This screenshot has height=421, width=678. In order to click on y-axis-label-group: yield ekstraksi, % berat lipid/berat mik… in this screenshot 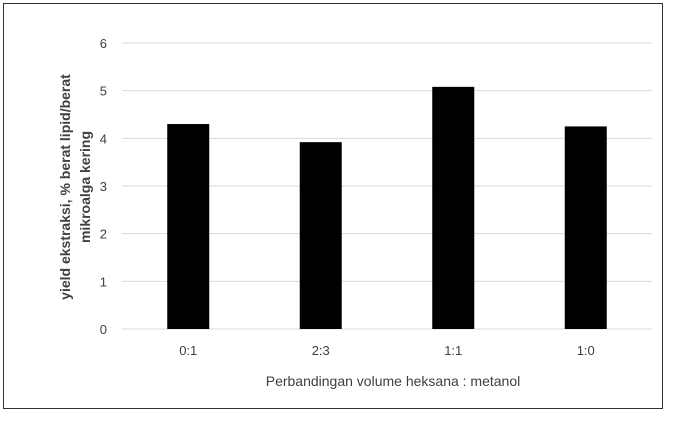, I will do `click(75, 187)`.